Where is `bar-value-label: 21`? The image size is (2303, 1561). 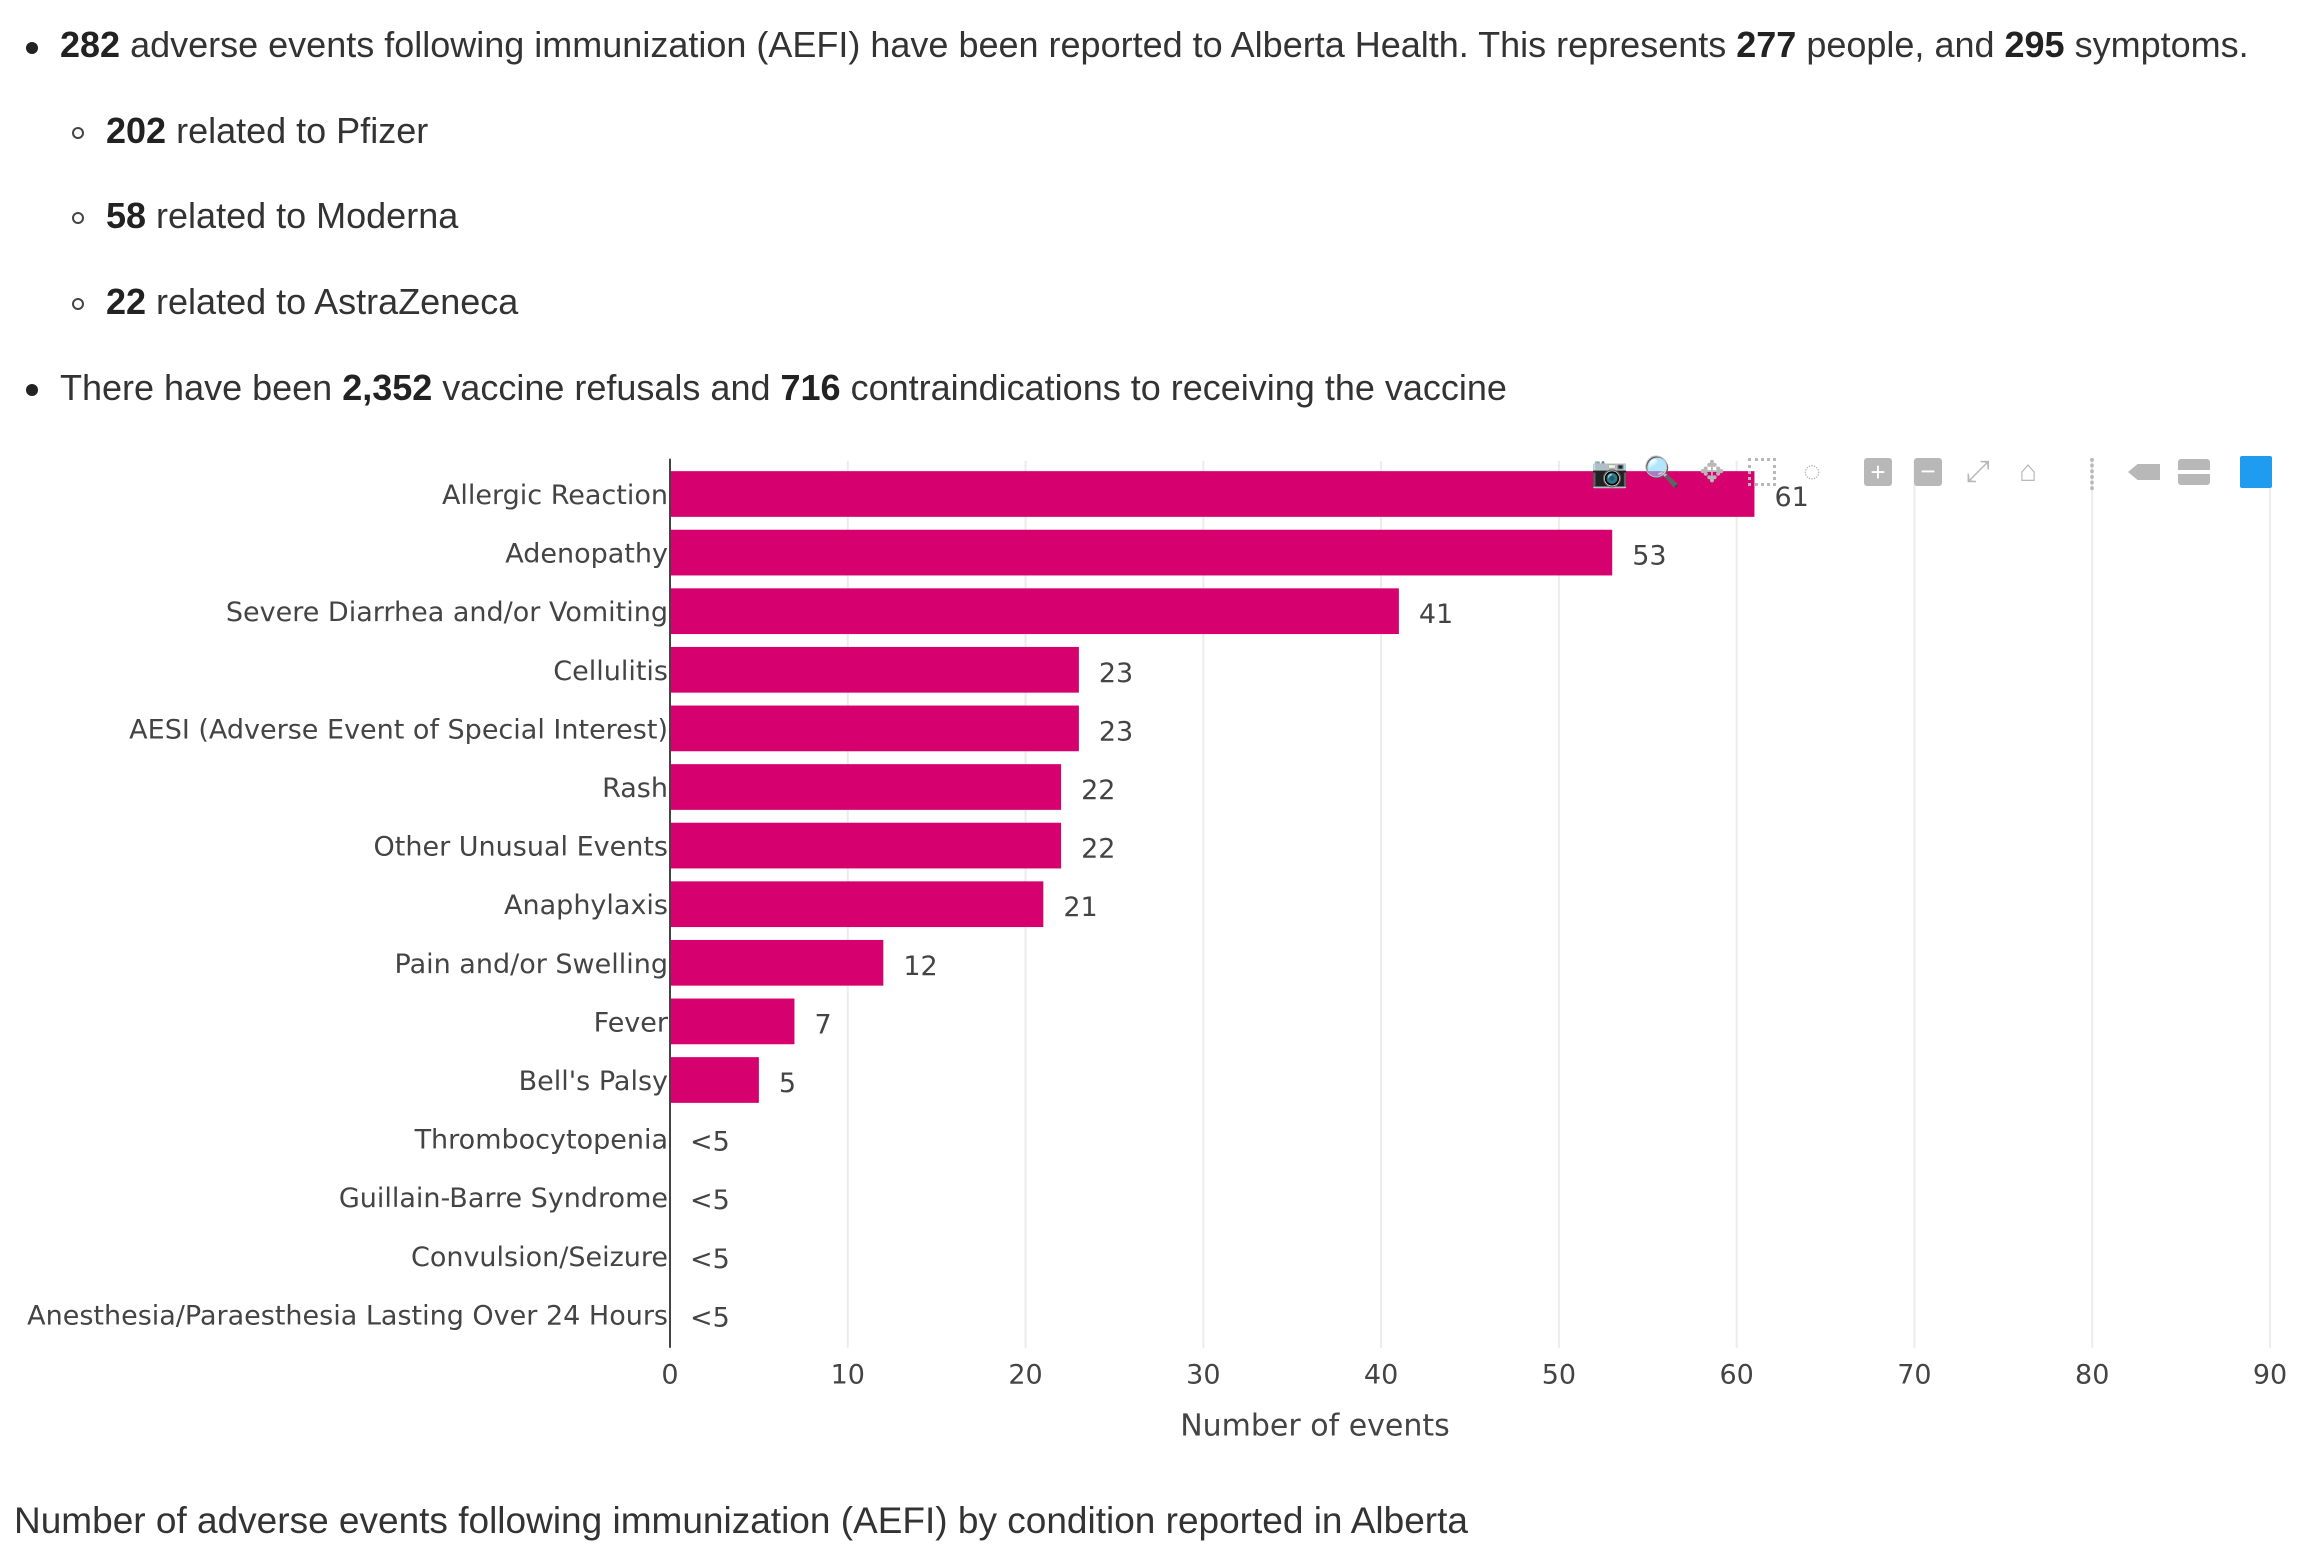
bar-value-label: 21 is located at coordinates (1080, 907).